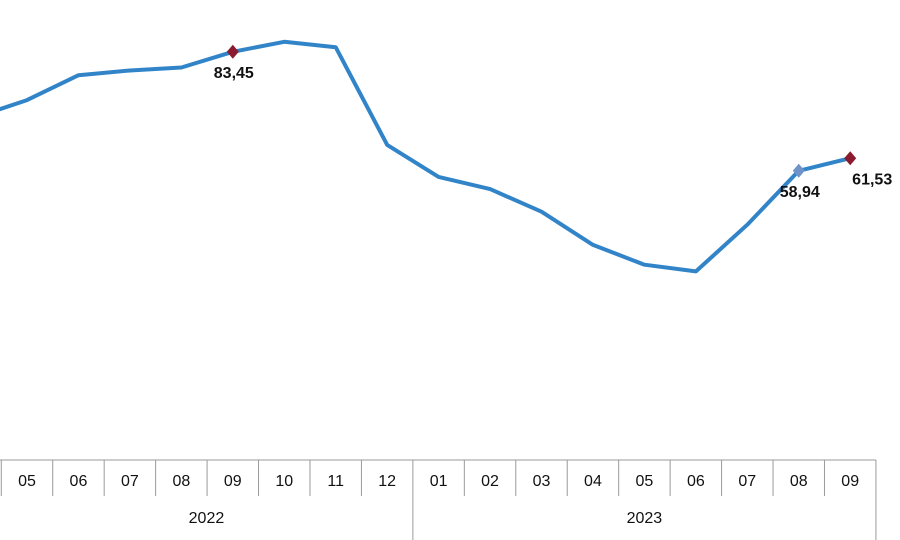 The image size is (900, 540). I want to click on data-label: 83,45, so click(234, 73).